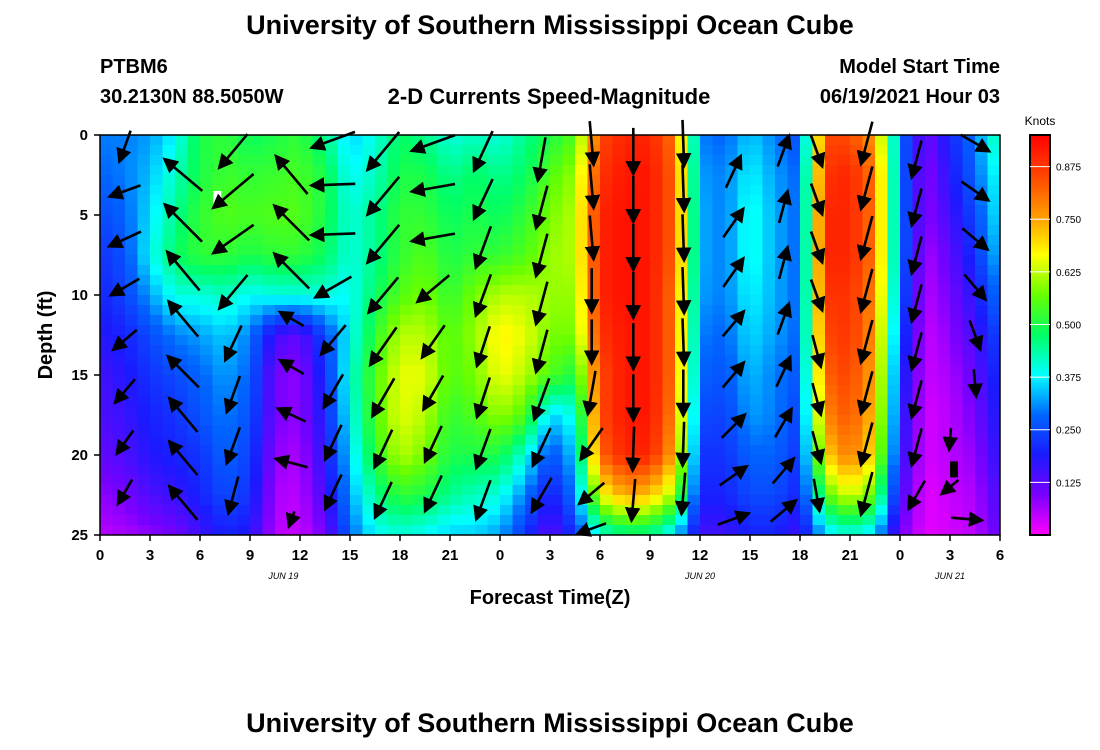 Image resolution: width=1100 pixels, height=750 pixels. I want to click on date-label: JUN 21, so click(949, 576).